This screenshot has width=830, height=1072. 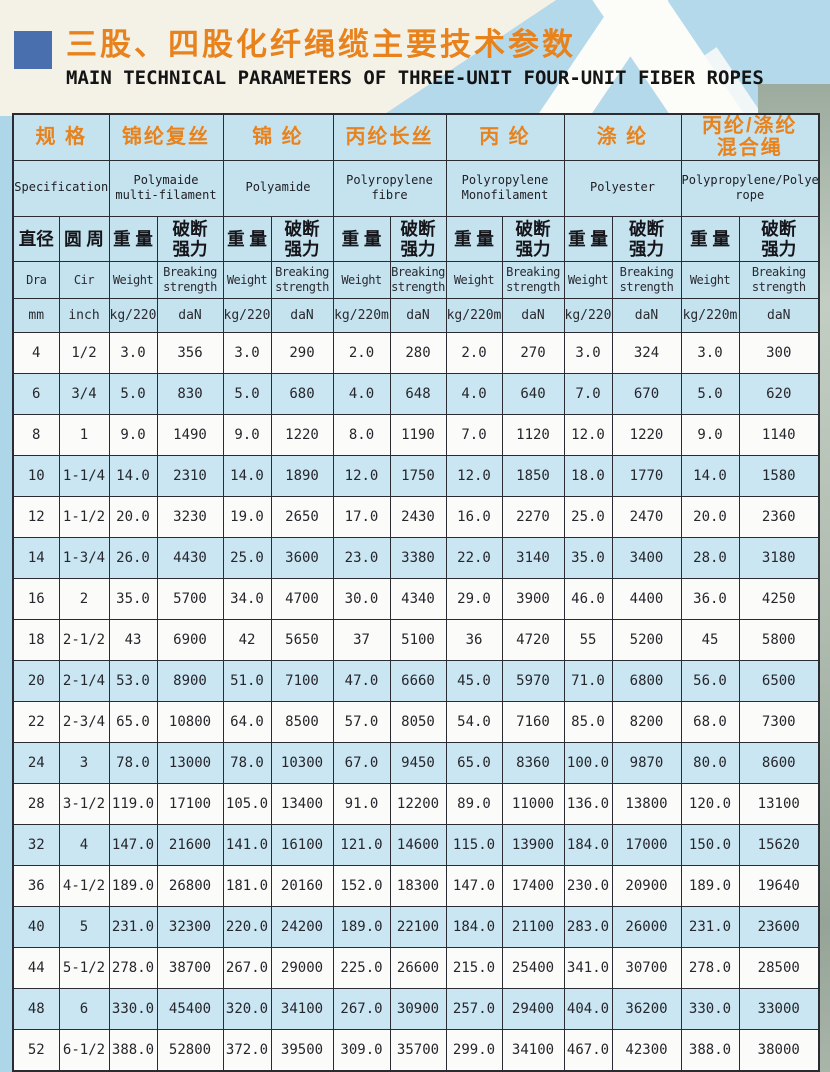 What do you see at coordinates (36, 598) in the screenshot?
I see `table-cell: 16` at bounding box center [36, 598].